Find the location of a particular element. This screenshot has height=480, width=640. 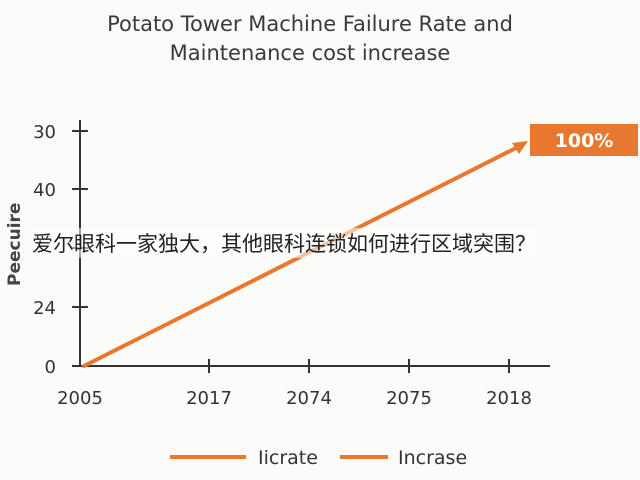

x-tick-label: 2074 is located at coordinates (309, 398).